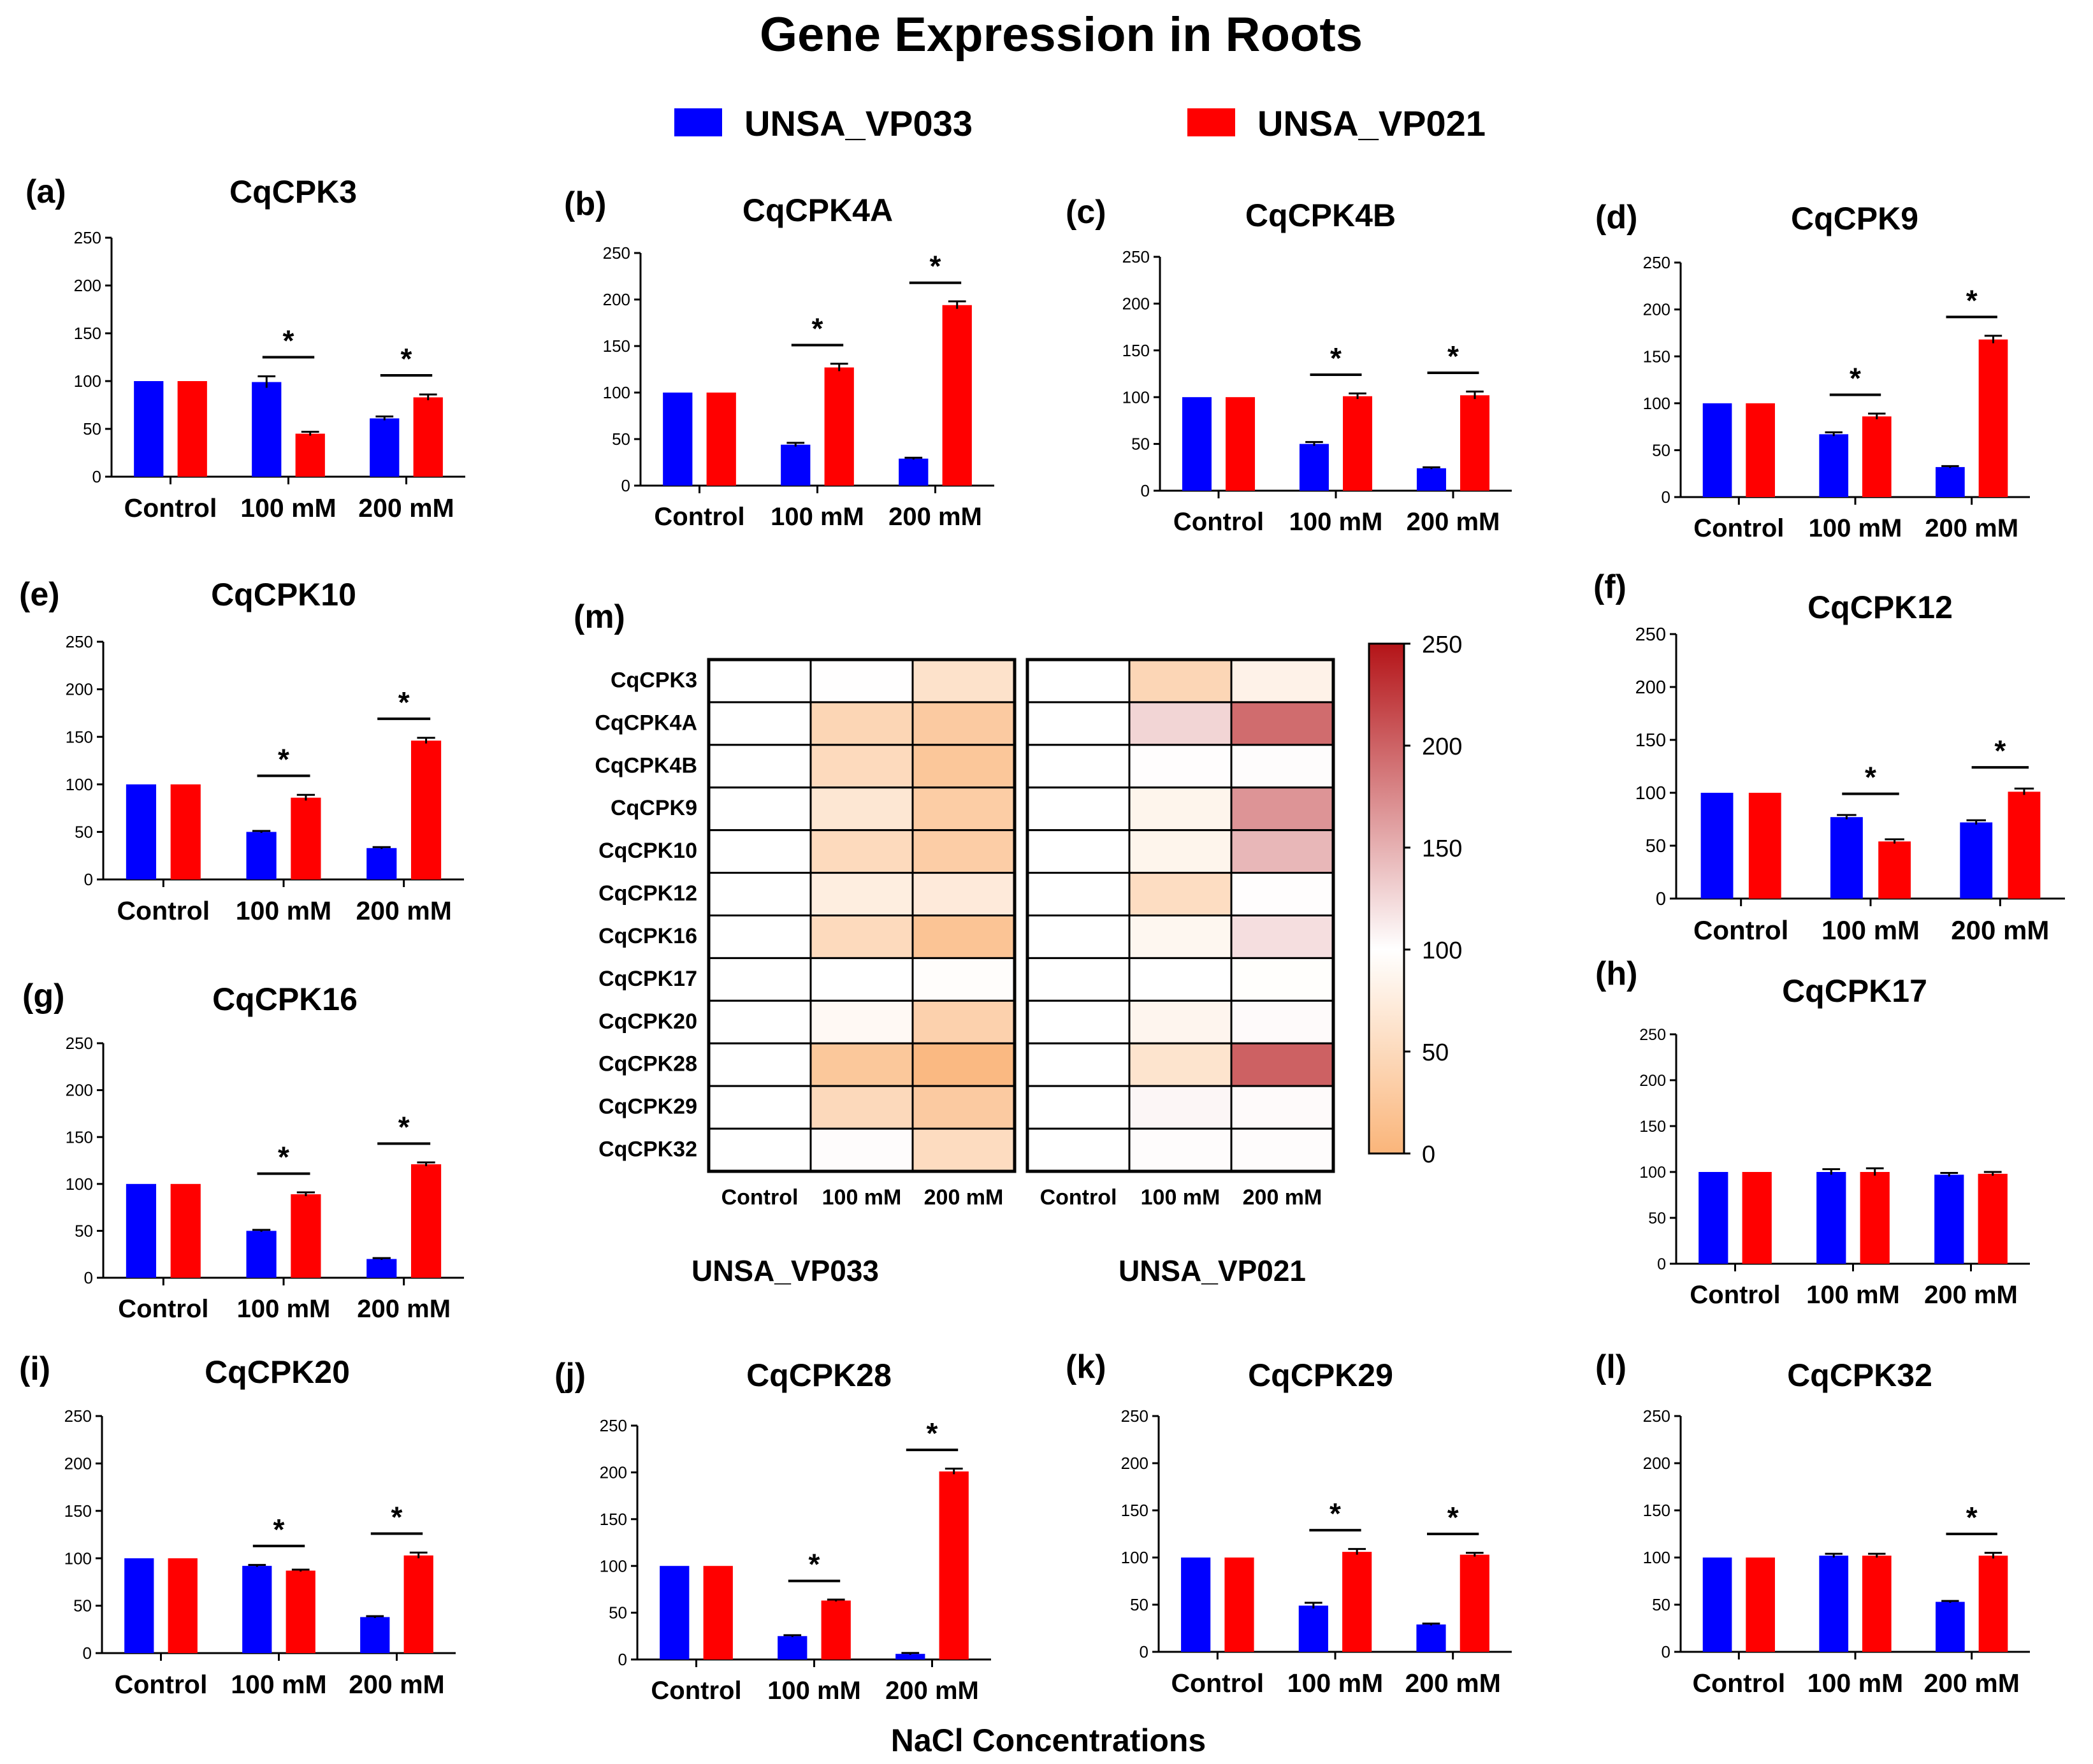 The width and height of the screenshot is (2093, 1764). What do you see at coordinates (1320, 215) in the screenshot?
I see `panel-title: CqCPK4B` at bounding box center [1320, 215].